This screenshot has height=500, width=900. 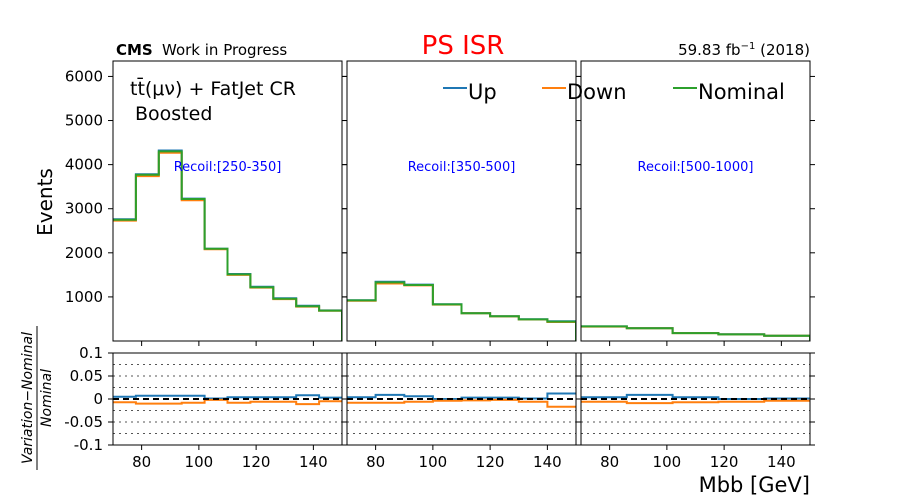 I want to click on ratio-tick-label: 0.1, so click(x=91, y=353).